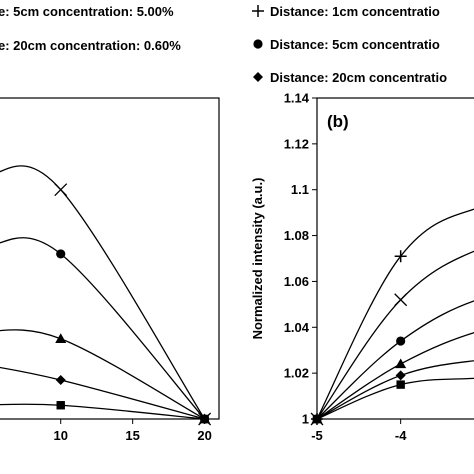  I want to click on x-tick-label: 20, so click(204, 435).